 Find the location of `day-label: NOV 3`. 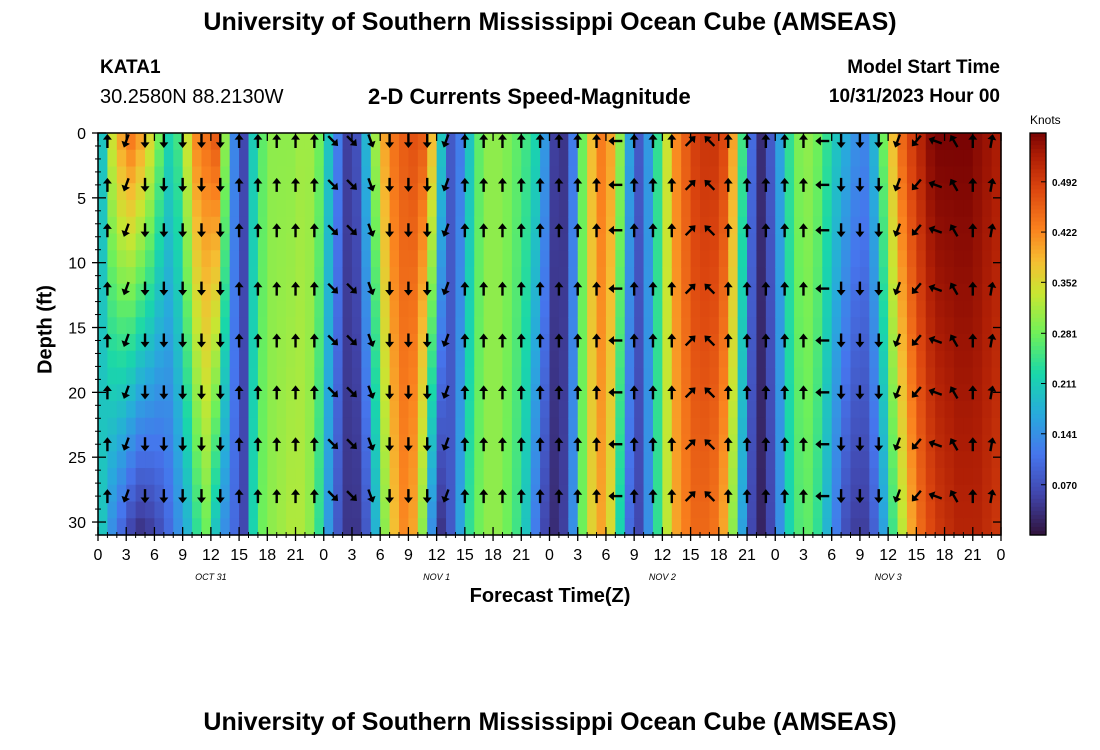

day-label: NOV 3 is located at coordinates (888, 577).